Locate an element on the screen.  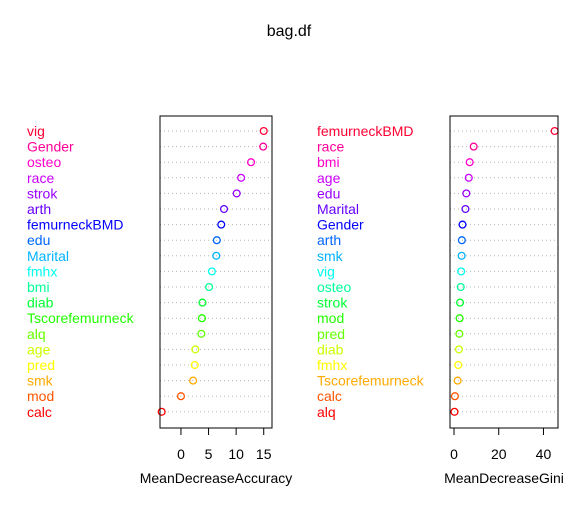
x-tick-label: 20 is located at coordinates (499, 454).